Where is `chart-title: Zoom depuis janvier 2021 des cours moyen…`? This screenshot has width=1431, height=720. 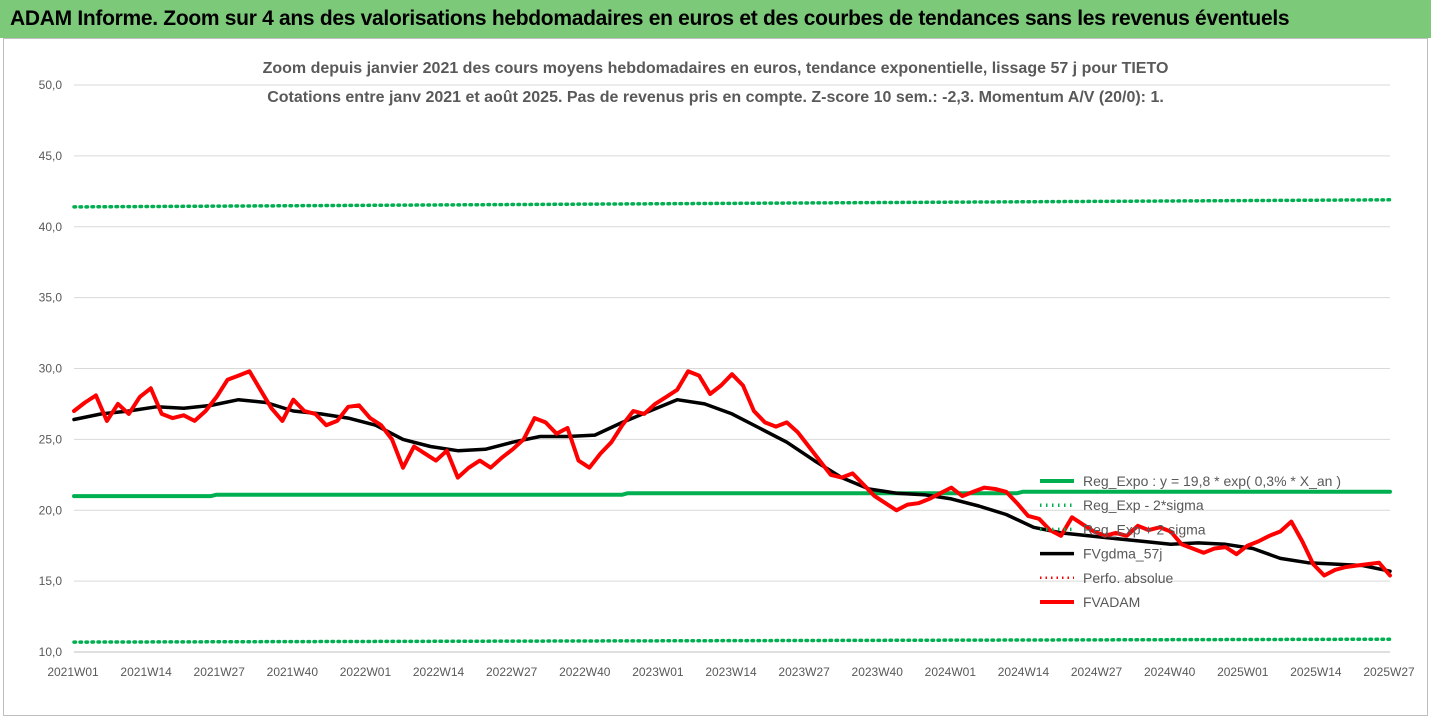
chart-title: Zoom depuis janvier 2021 des cours moyen… is located at coordinates (715, 68).